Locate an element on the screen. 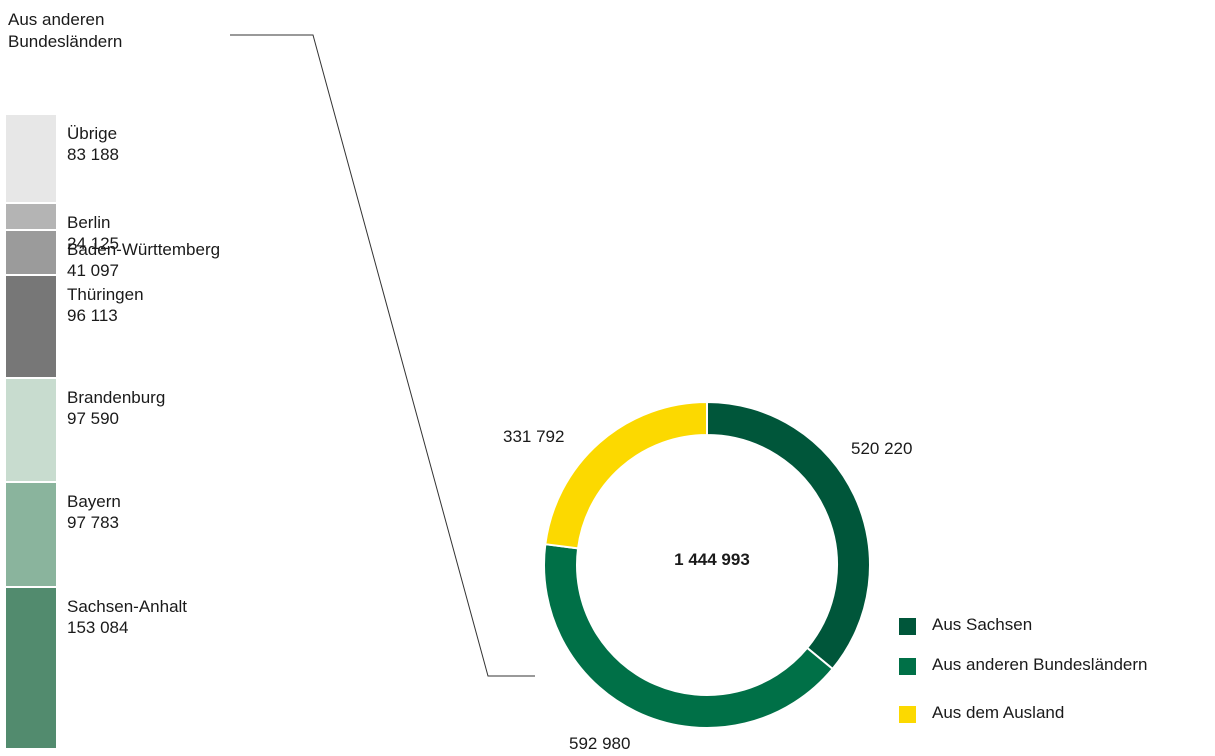 The height and width of the screenshot is (756, 1215). legend-label: Aus Sachsen is located at coordinates (982, 624).